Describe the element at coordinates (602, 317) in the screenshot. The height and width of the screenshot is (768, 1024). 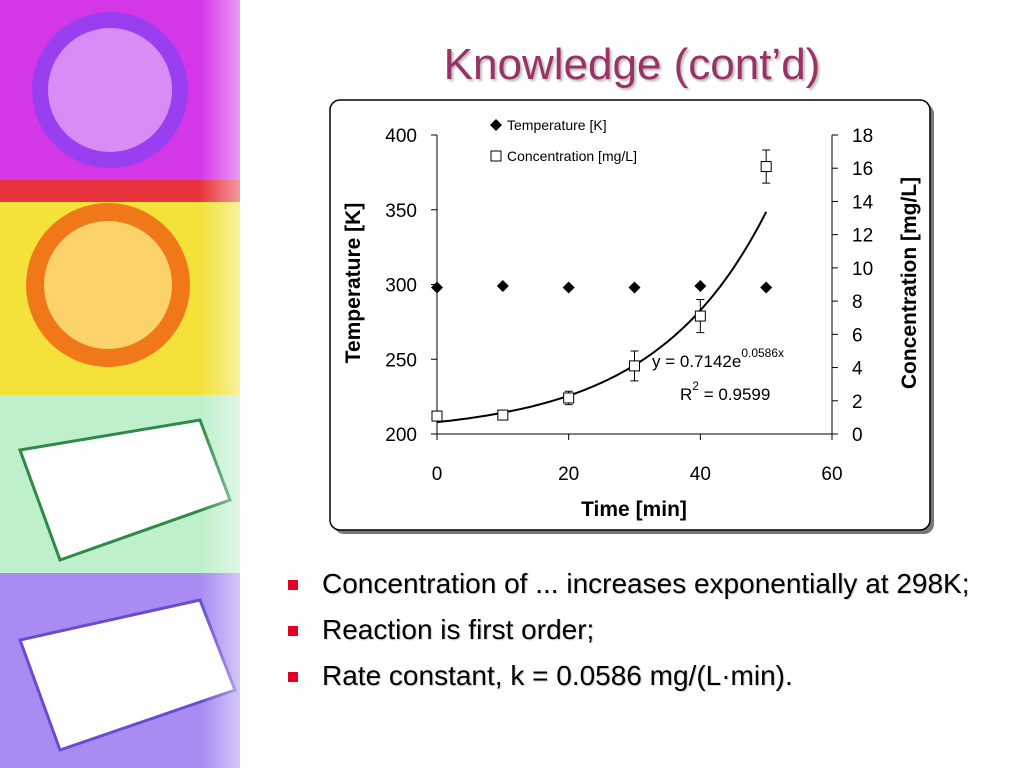
I see `trendline` at that location.